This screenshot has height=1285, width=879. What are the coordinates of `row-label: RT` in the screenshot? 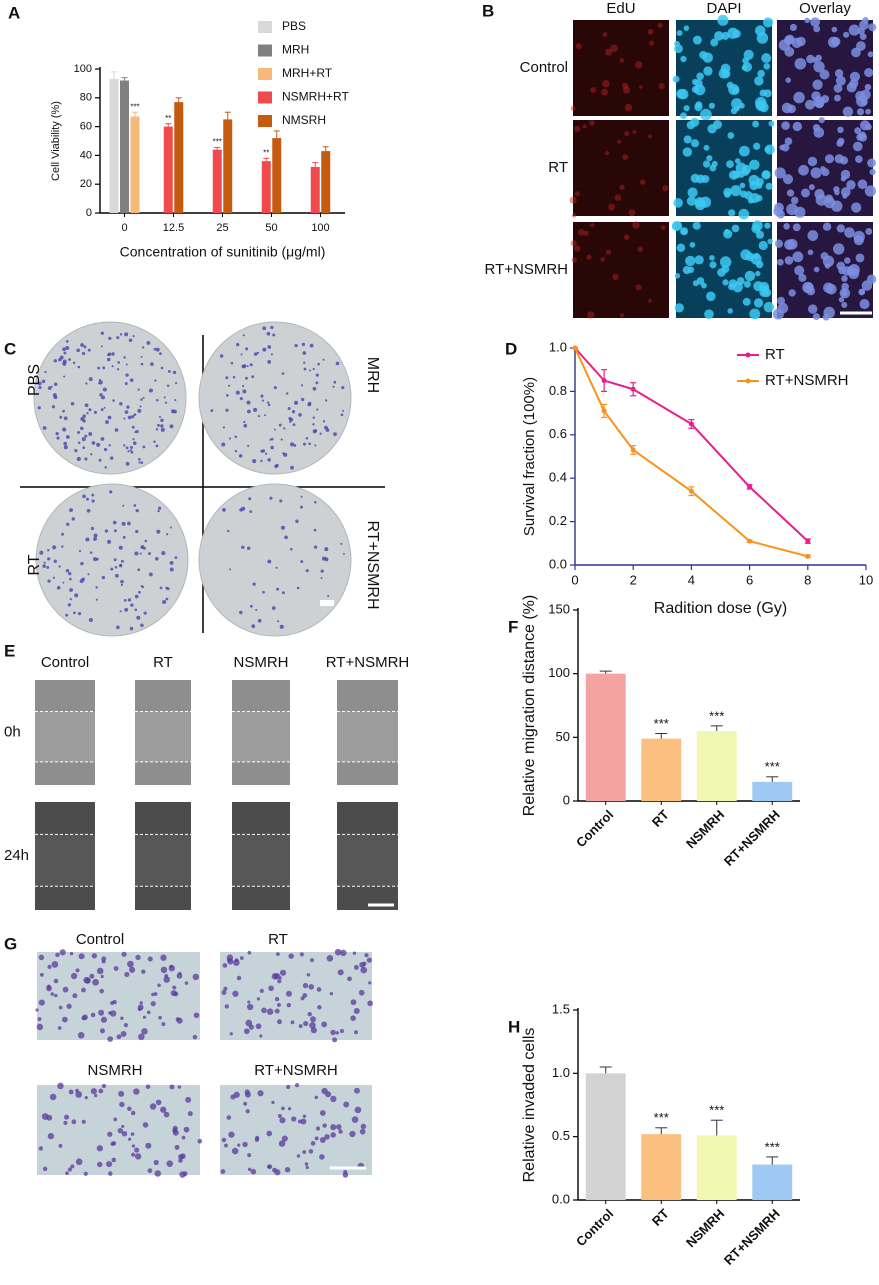 It's located at (558, 167).